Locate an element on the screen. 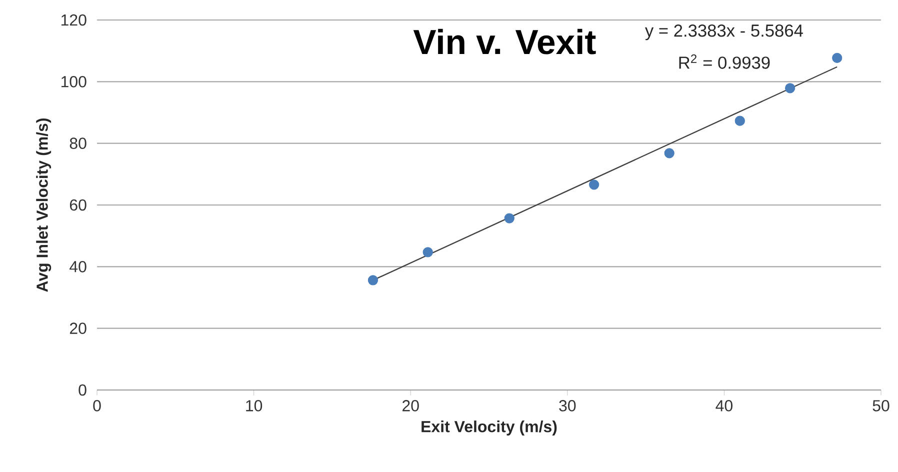 The width and height of the screenshot is (898, 472). x-tick-label: 50 is located at coordinates (881, 406).